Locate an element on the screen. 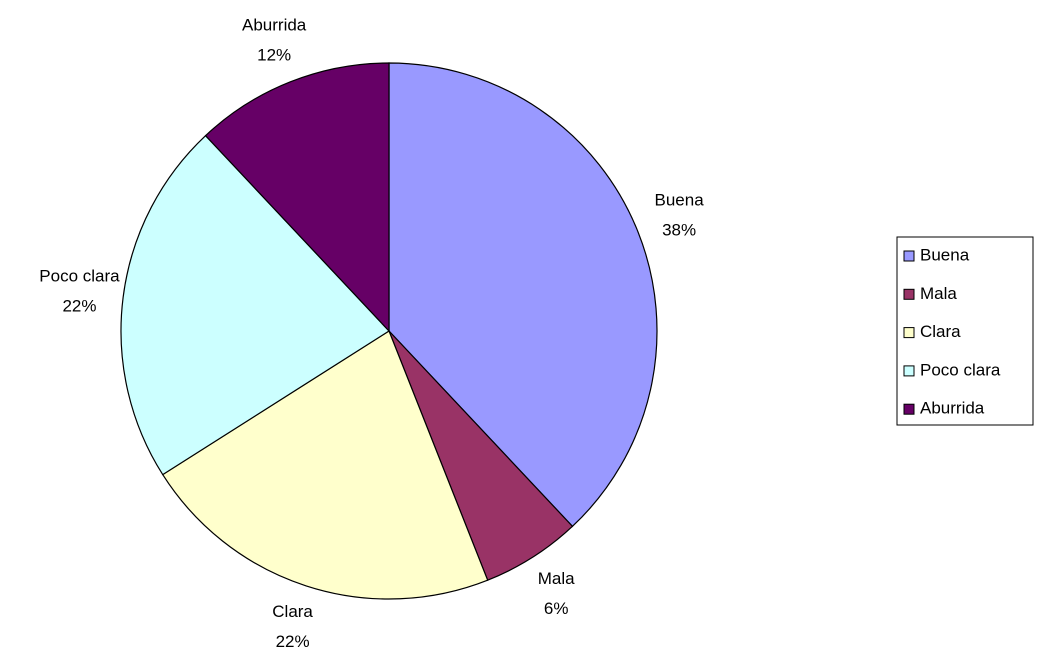 This screenshot has height=651, width=1037. slice-category-label: Buena is located at coordinates (680, 200).